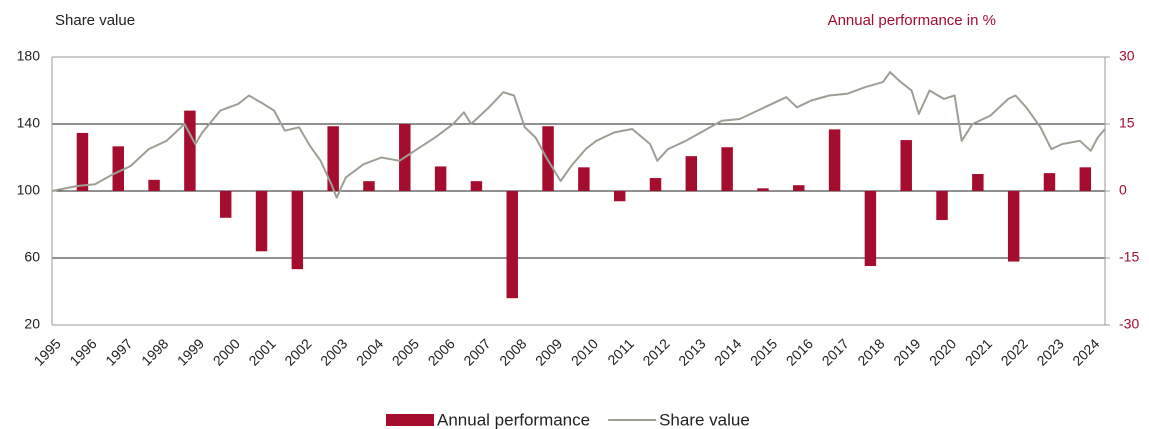 Image resolution: width=1149 pixels, height=429 pixels. Describe the element at coordinates (763, 351) in the screenshot. I see `x-tick-label: 2015` at that location.